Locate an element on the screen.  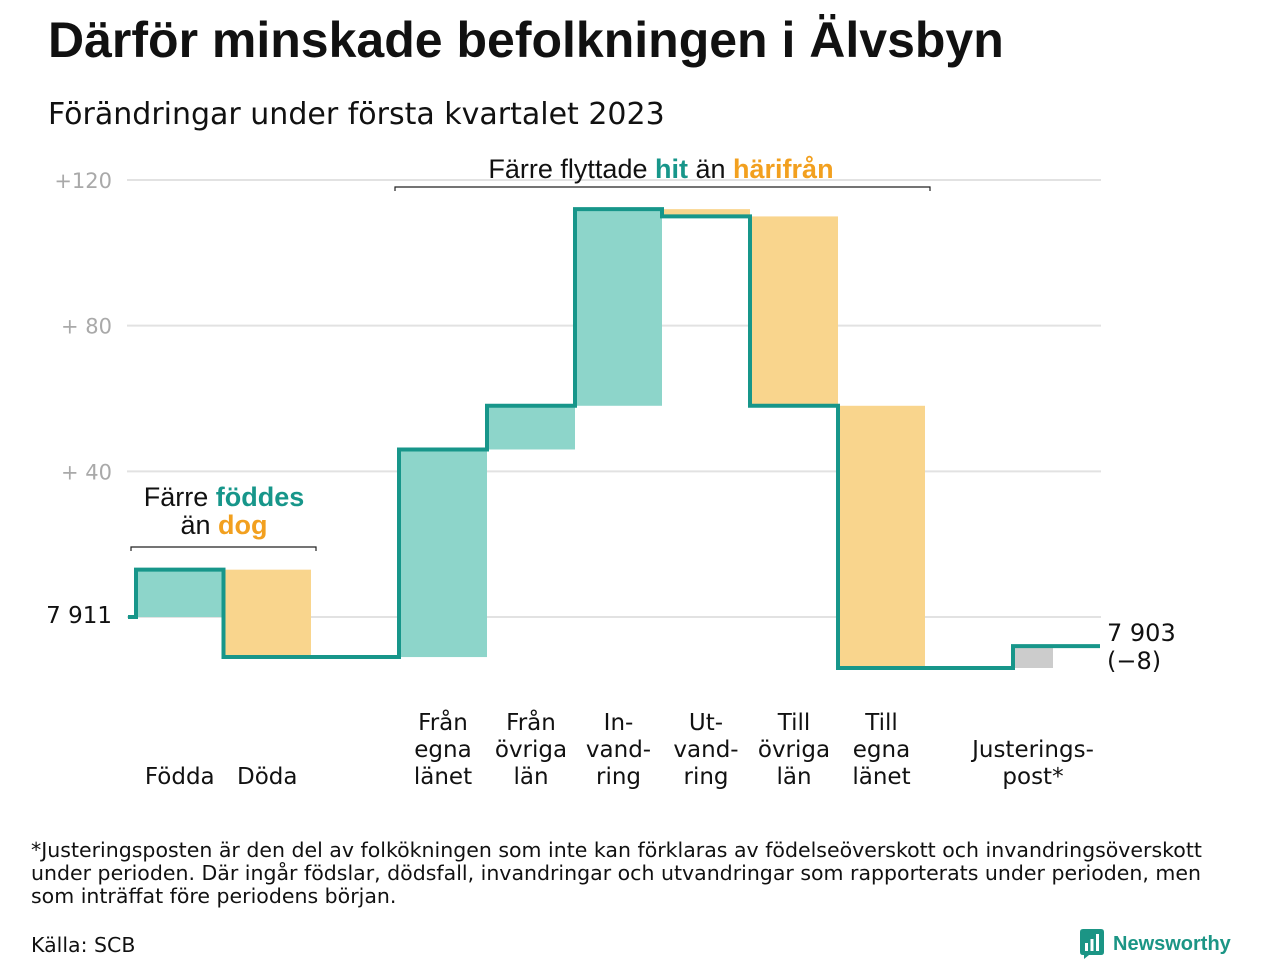
start-value-label: 7 911 is located at coordinates (79, 616).